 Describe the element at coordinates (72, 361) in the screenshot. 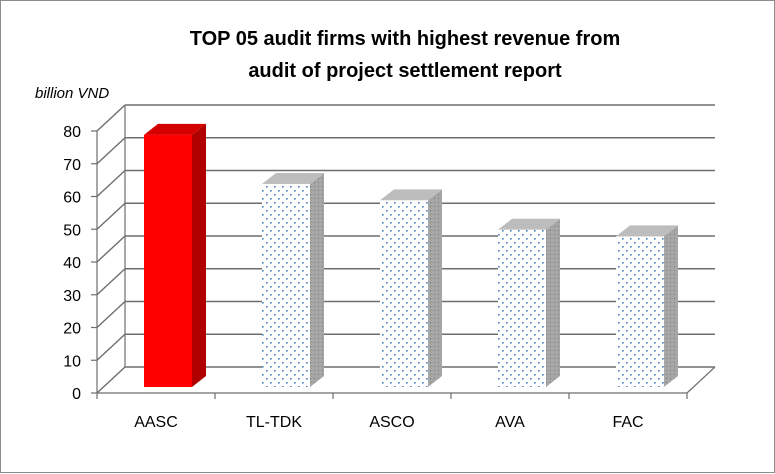

I see `y-tick-label: 10` at that location.